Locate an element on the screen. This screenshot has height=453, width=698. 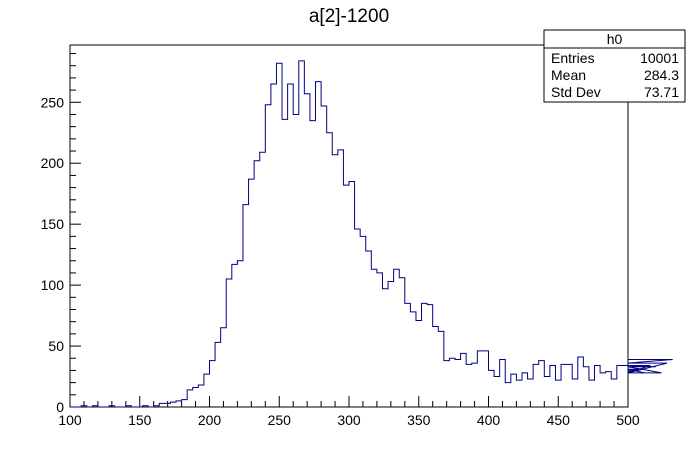
stats-entries-label: Entries is located at coordinates (573, 58).